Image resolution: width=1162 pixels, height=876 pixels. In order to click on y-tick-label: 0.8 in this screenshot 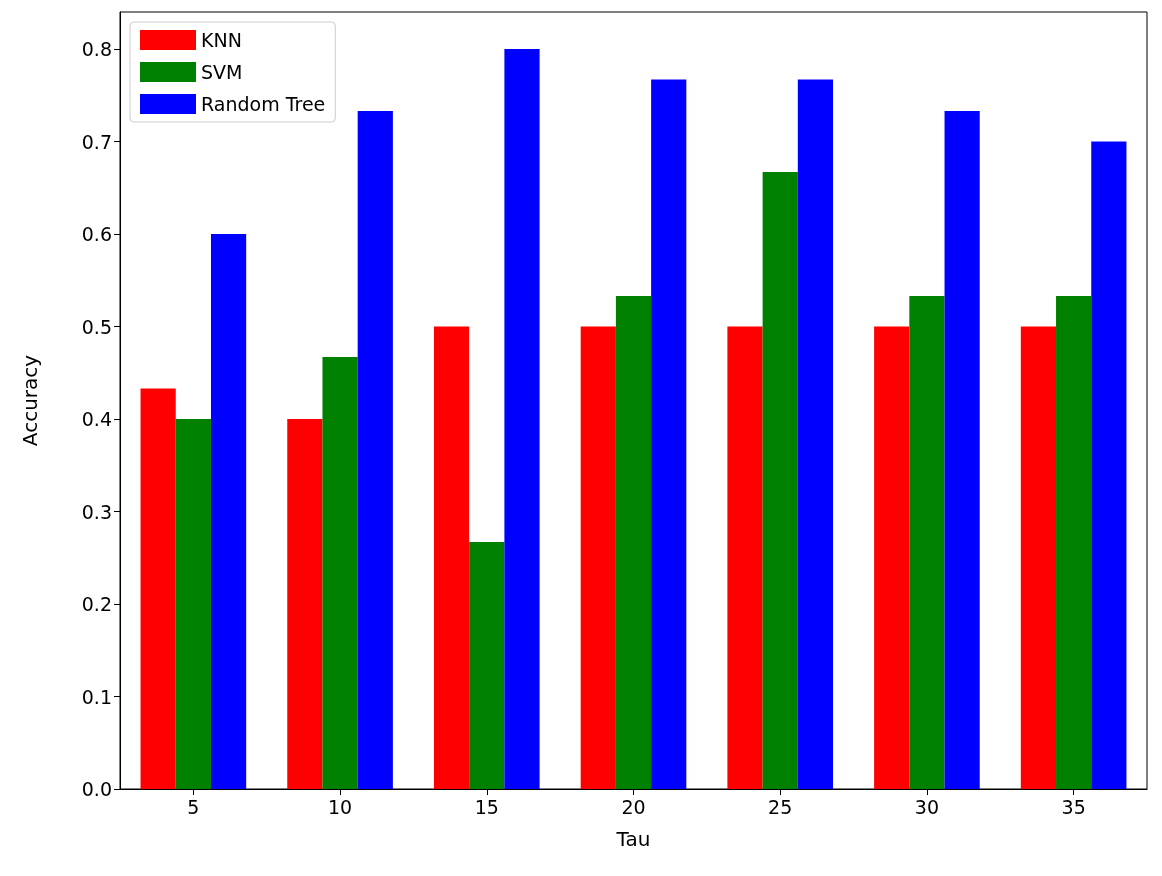, I will do `click(96, 49)`.